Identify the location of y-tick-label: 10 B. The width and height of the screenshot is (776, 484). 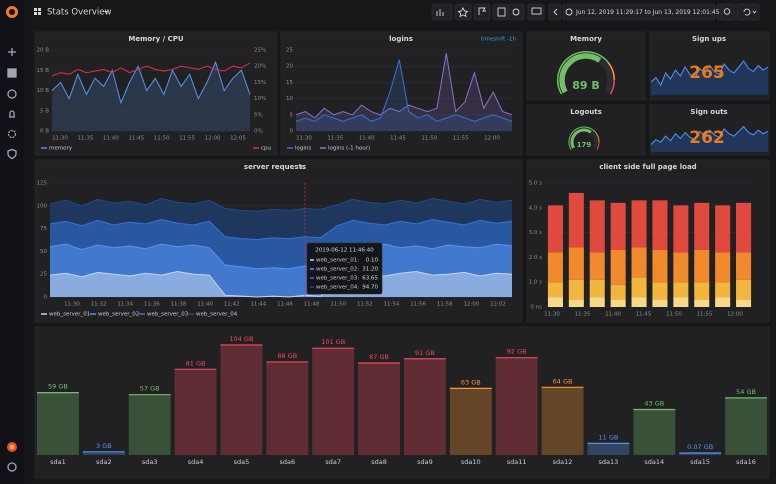
(42, 91).